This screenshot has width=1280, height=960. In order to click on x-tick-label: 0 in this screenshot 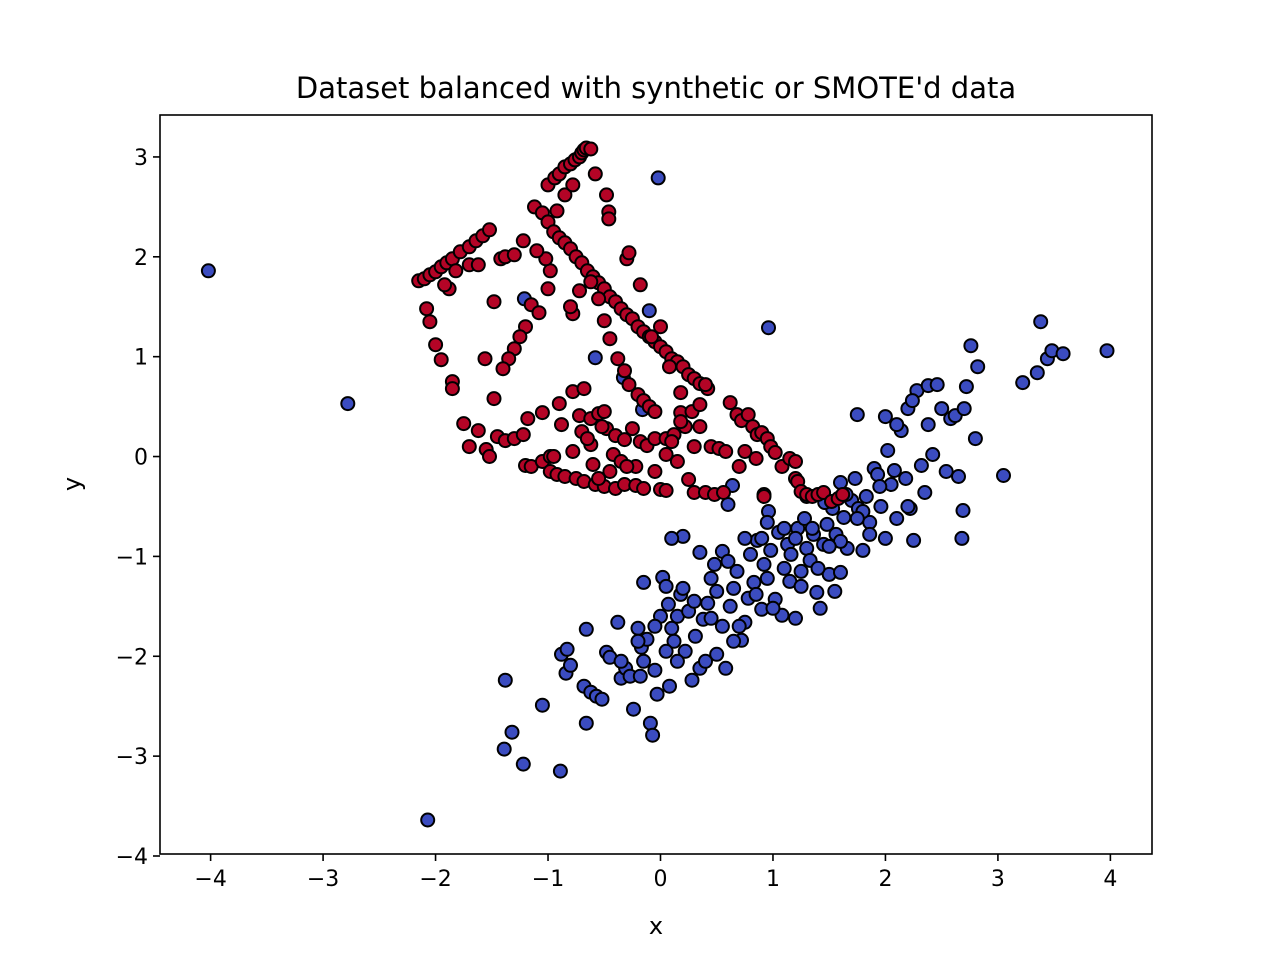, I will do `click(660, 879)`.